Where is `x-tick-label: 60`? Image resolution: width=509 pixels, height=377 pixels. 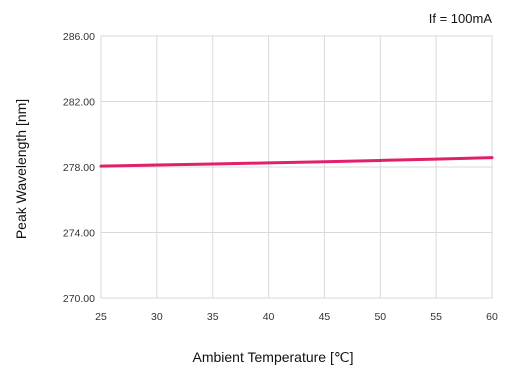 x-tick-label: 60 is located at coordinates (492, 317).